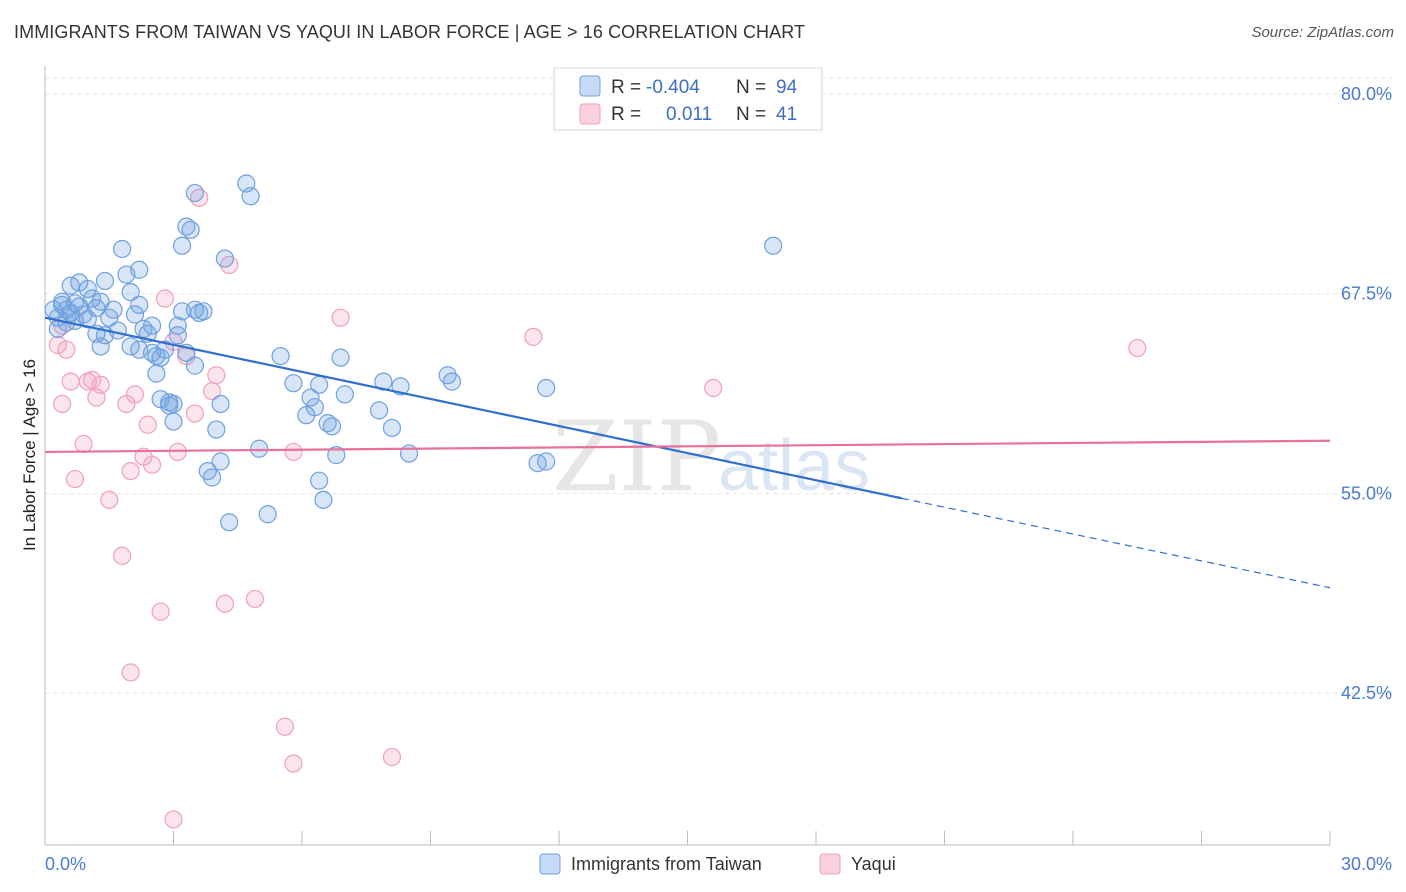  What do you see at coordinates (688, 99) in the screenshot?
I see `stats-box: R = -0.404 N = 94 R = 0.011 N = 41` at bounding box center [688, 99].